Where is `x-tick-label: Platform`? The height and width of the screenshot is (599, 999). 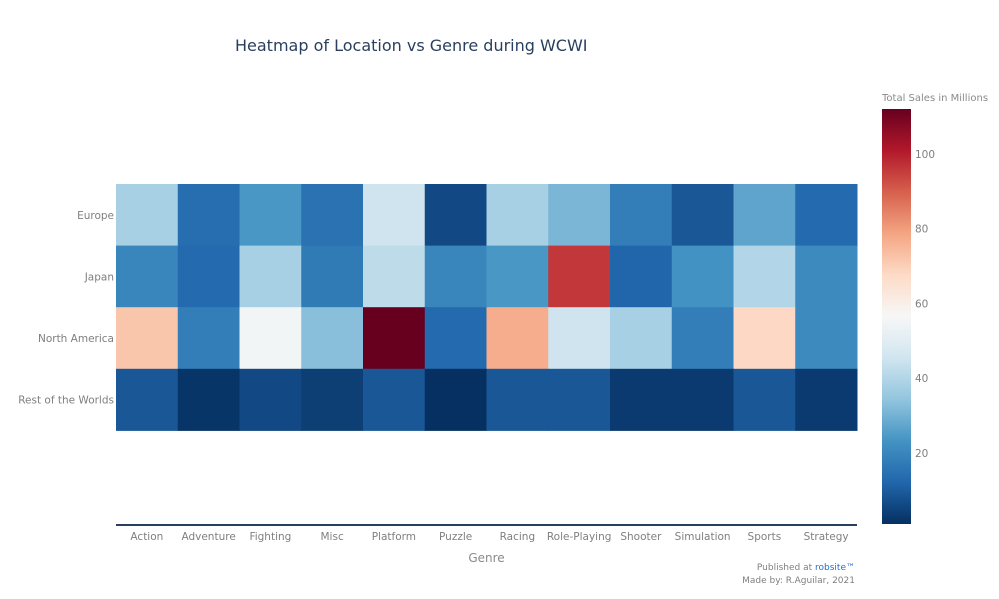 x-tick-label: Platform is located at coordinates (394, 537).